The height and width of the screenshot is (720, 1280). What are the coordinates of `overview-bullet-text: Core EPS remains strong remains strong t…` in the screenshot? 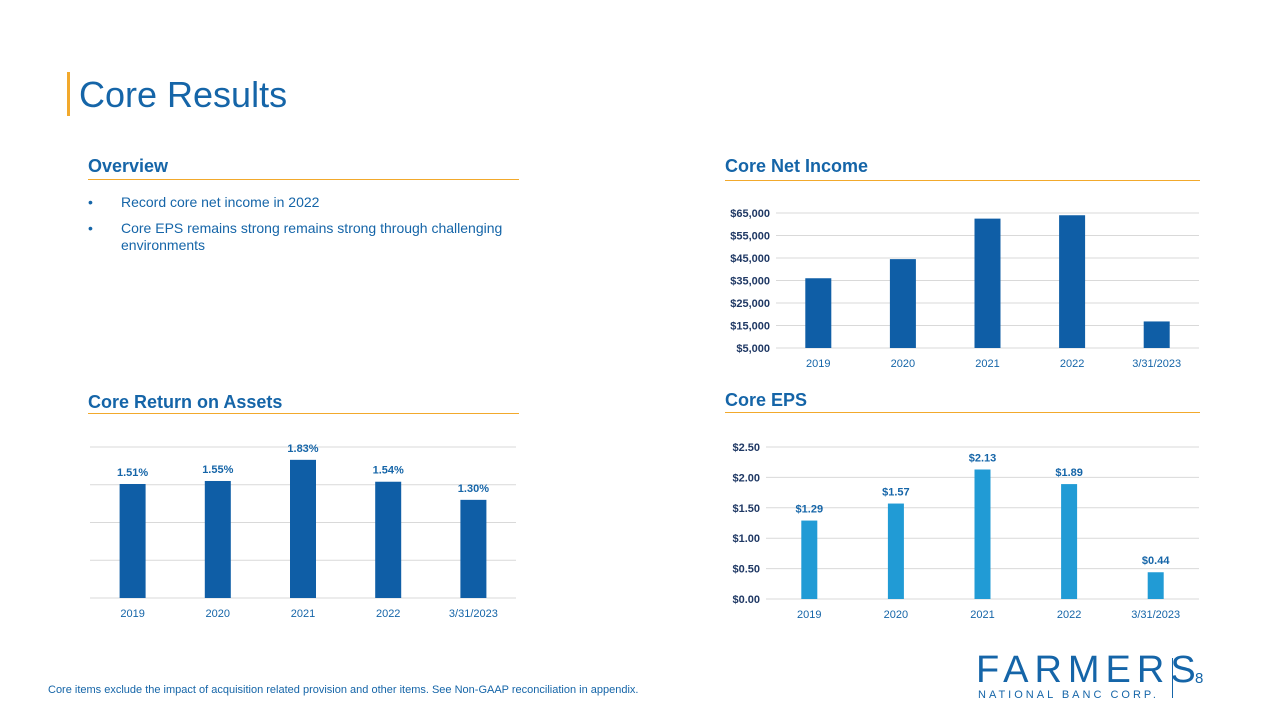 It's located at (312, 236).